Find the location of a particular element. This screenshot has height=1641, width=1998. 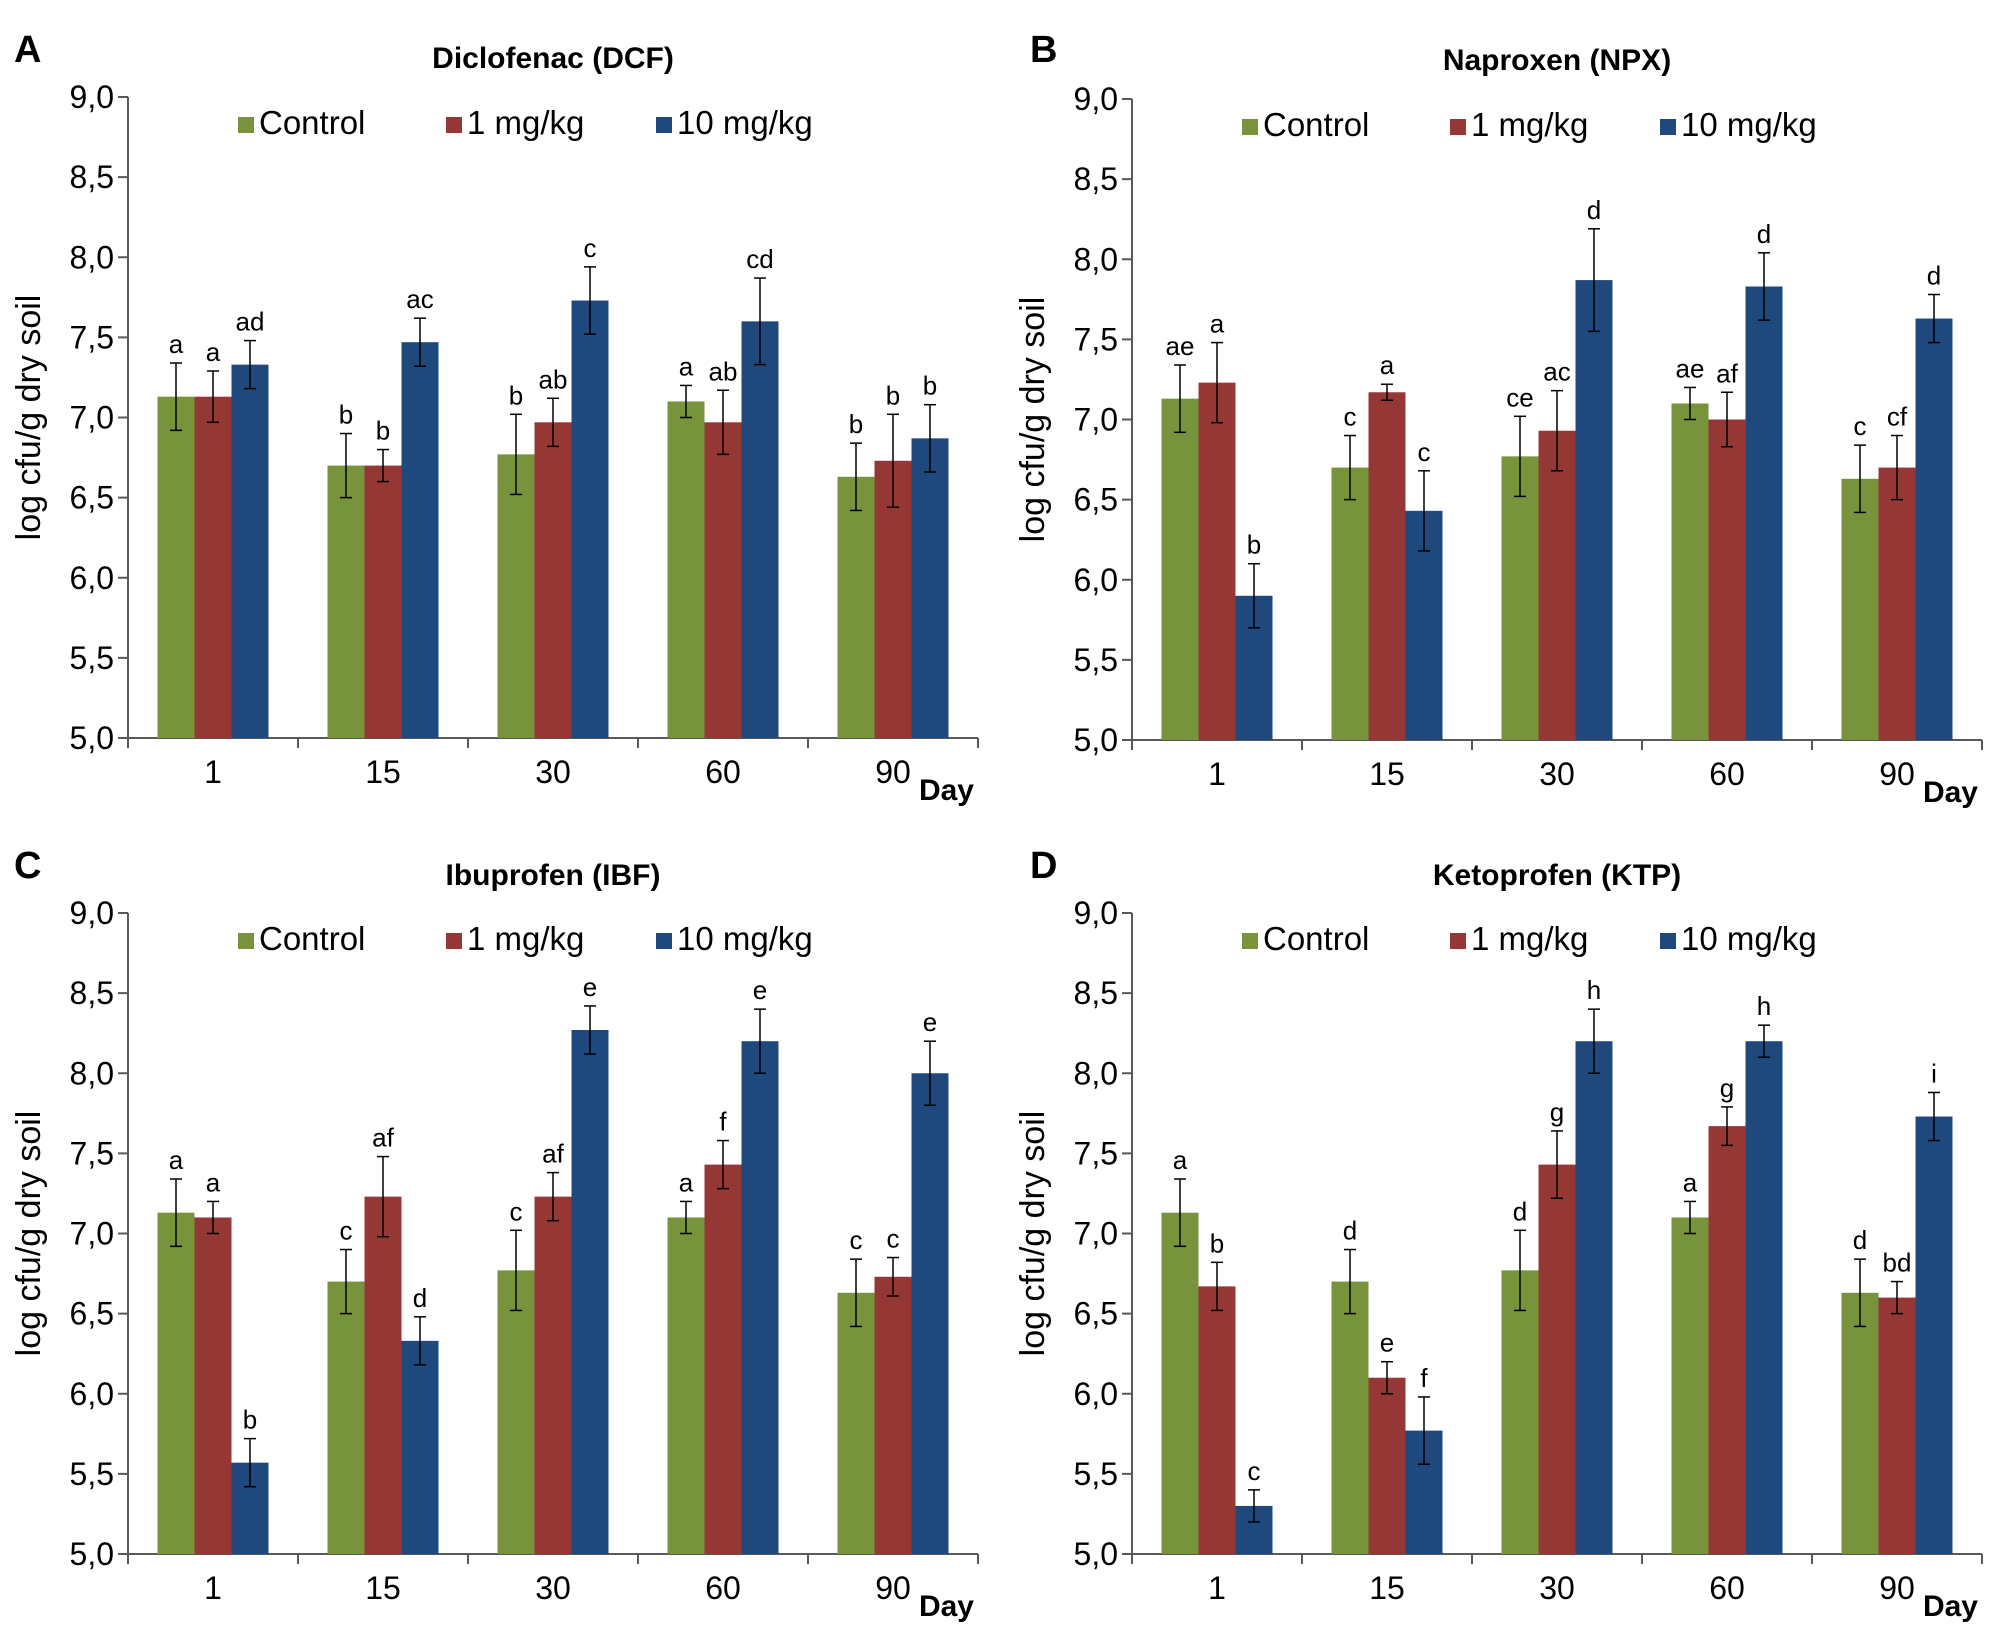

y-tick-label: 8,0 is located at coordinates (92, 1073).